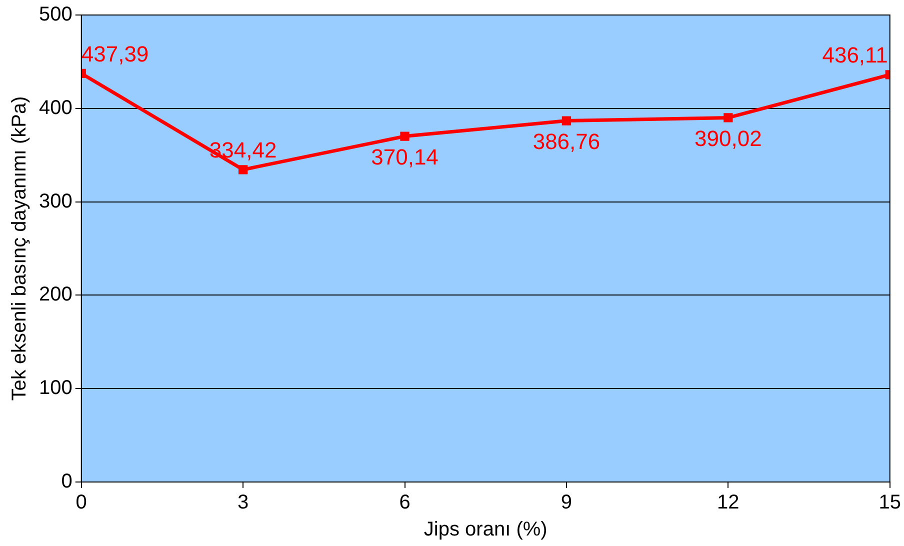 The height and width of the screenshot is (546, 904). Describe the element at coordinates (243, 503) in the screenshot. I see `x-tick-label: 3` at that location.